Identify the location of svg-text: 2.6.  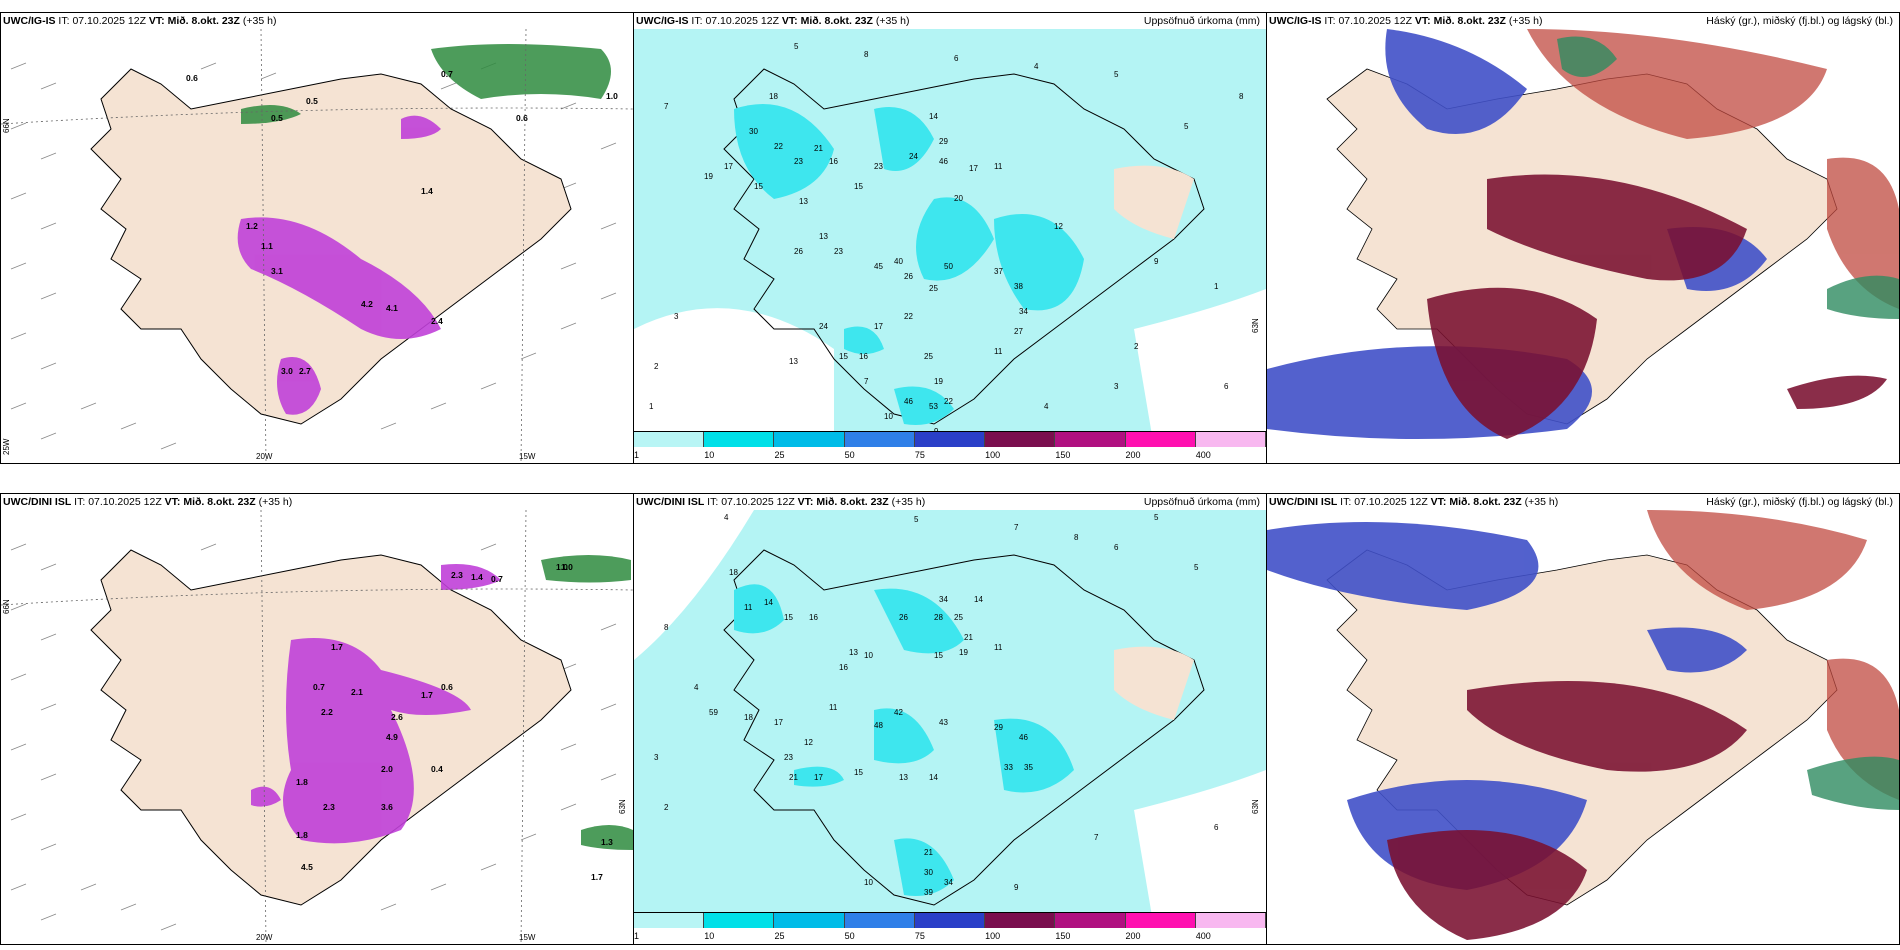
(397, 717).